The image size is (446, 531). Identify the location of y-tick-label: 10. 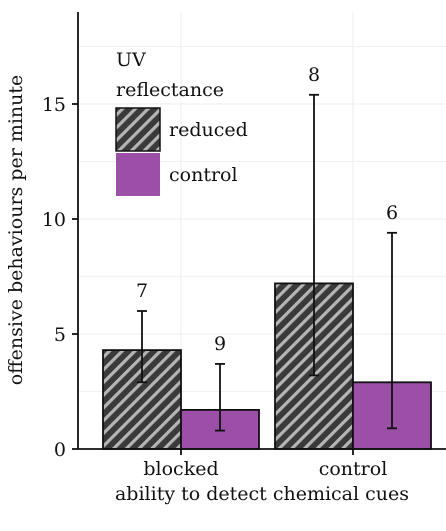
(54, 220).